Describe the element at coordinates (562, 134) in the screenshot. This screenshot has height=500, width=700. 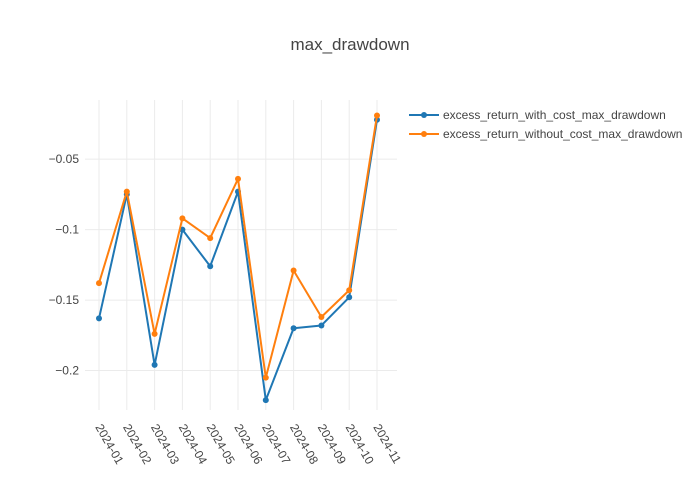
I see `legend-label: excess_return_without_cost_max_drawdown` at that location.